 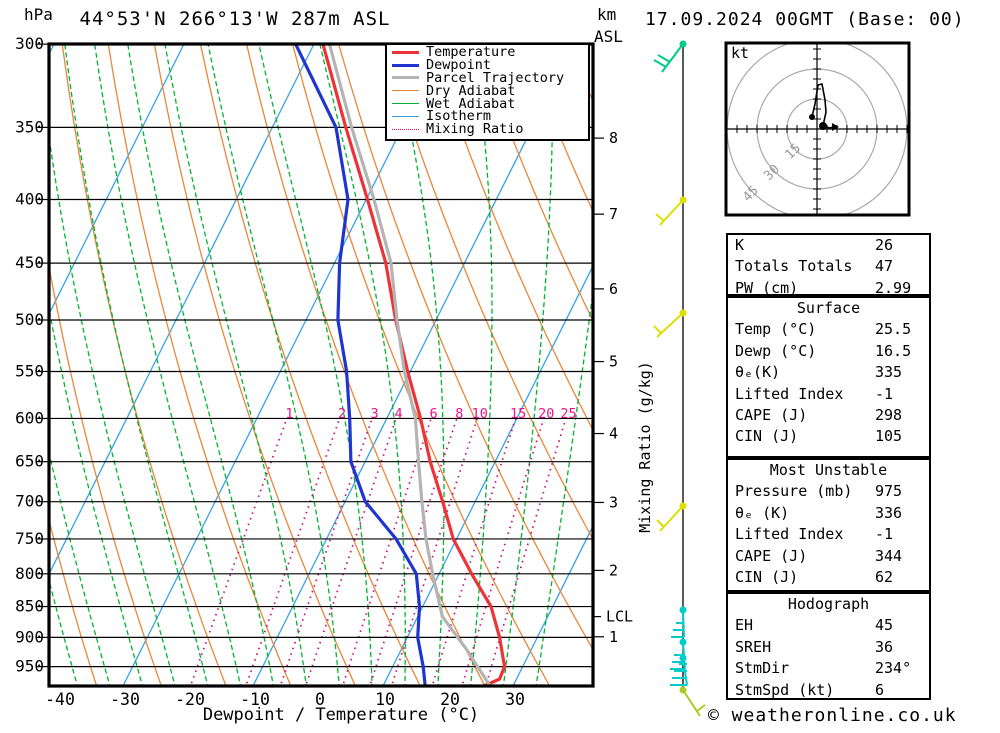 I want to click on asl-axis-unit: ASL, so click(x=608, y=36).